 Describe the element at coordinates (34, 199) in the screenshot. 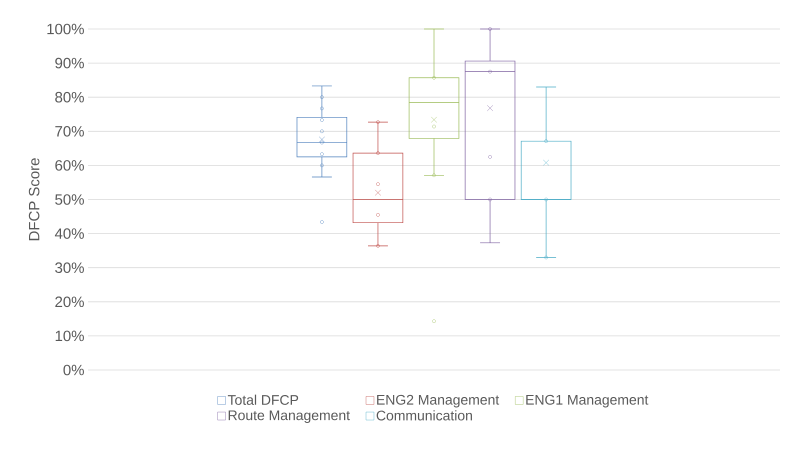

I see `y-axis-title: DFCP Score` at that location.